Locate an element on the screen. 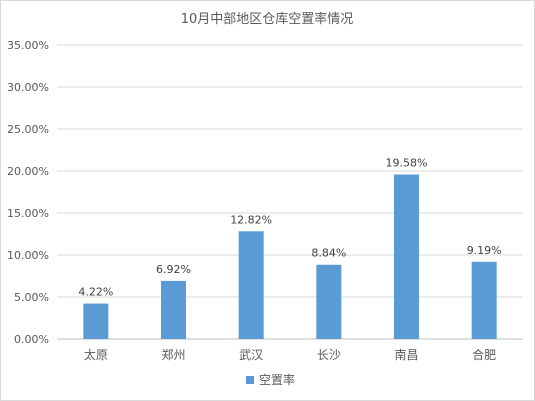 The width and height of the screenshot is (535, 401). category-label: 太原 is located at coordinates (96, 354).